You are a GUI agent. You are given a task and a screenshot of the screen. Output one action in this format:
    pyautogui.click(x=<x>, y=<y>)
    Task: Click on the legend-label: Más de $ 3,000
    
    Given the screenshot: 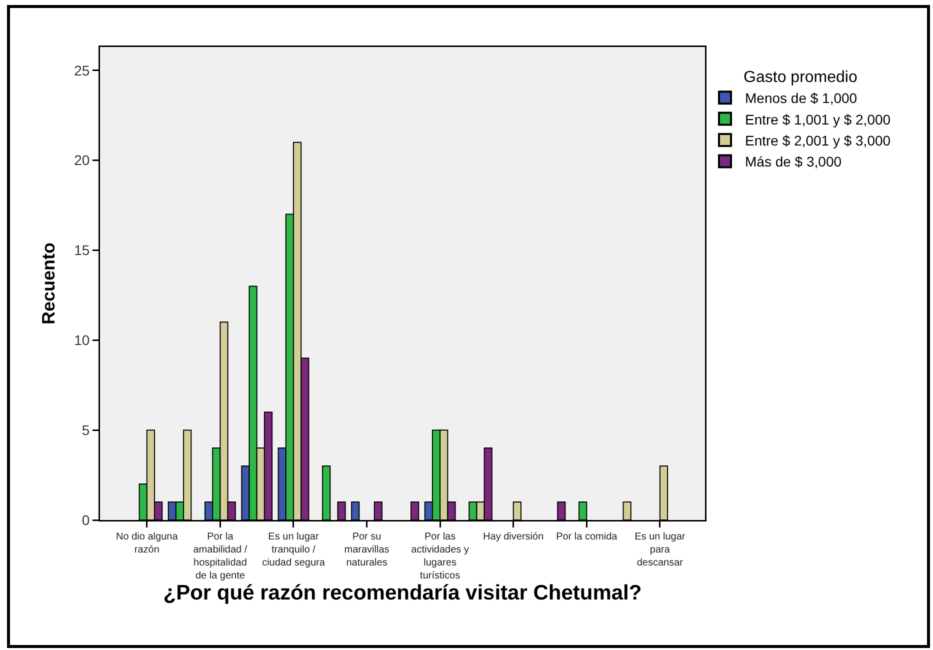 What is the action you would take?
    pyautogui.click(x=793, y=162)
    